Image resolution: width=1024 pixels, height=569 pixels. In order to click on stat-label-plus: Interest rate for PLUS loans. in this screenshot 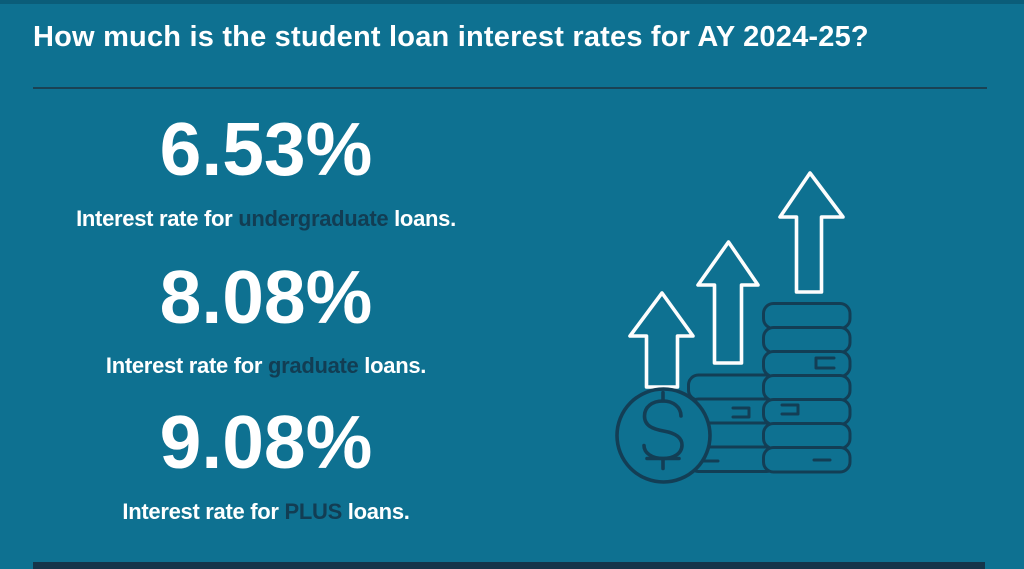, I will do `click(266, 512)`.